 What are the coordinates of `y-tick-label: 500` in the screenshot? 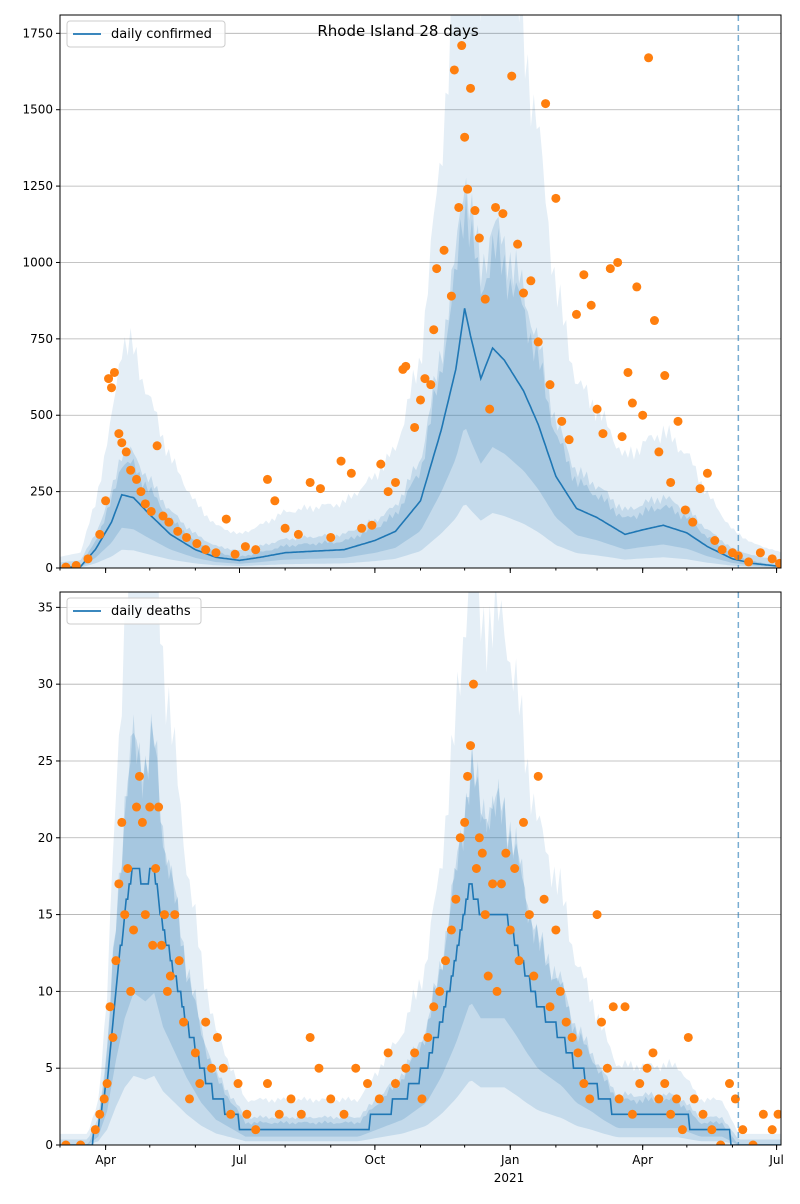 It's located at (41, 415).